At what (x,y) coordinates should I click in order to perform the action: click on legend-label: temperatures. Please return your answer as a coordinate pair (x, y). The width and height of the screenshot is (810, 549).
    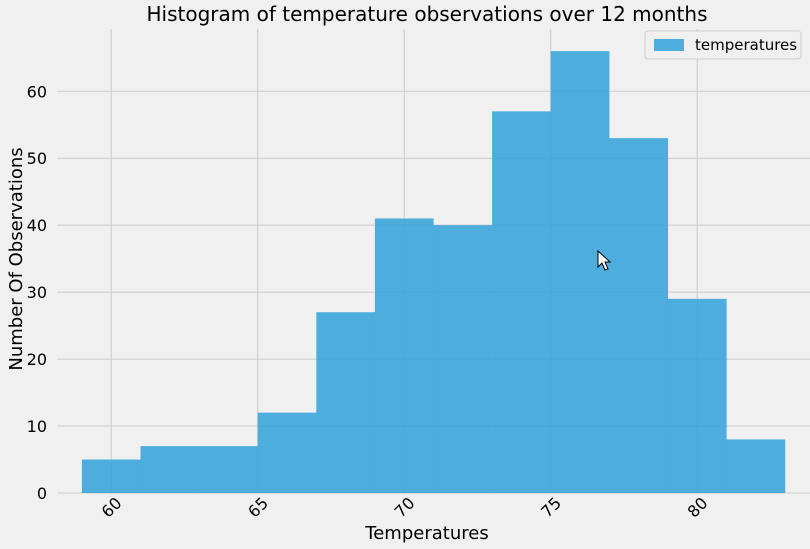
    Looking at the image, I should click on (746, 45).